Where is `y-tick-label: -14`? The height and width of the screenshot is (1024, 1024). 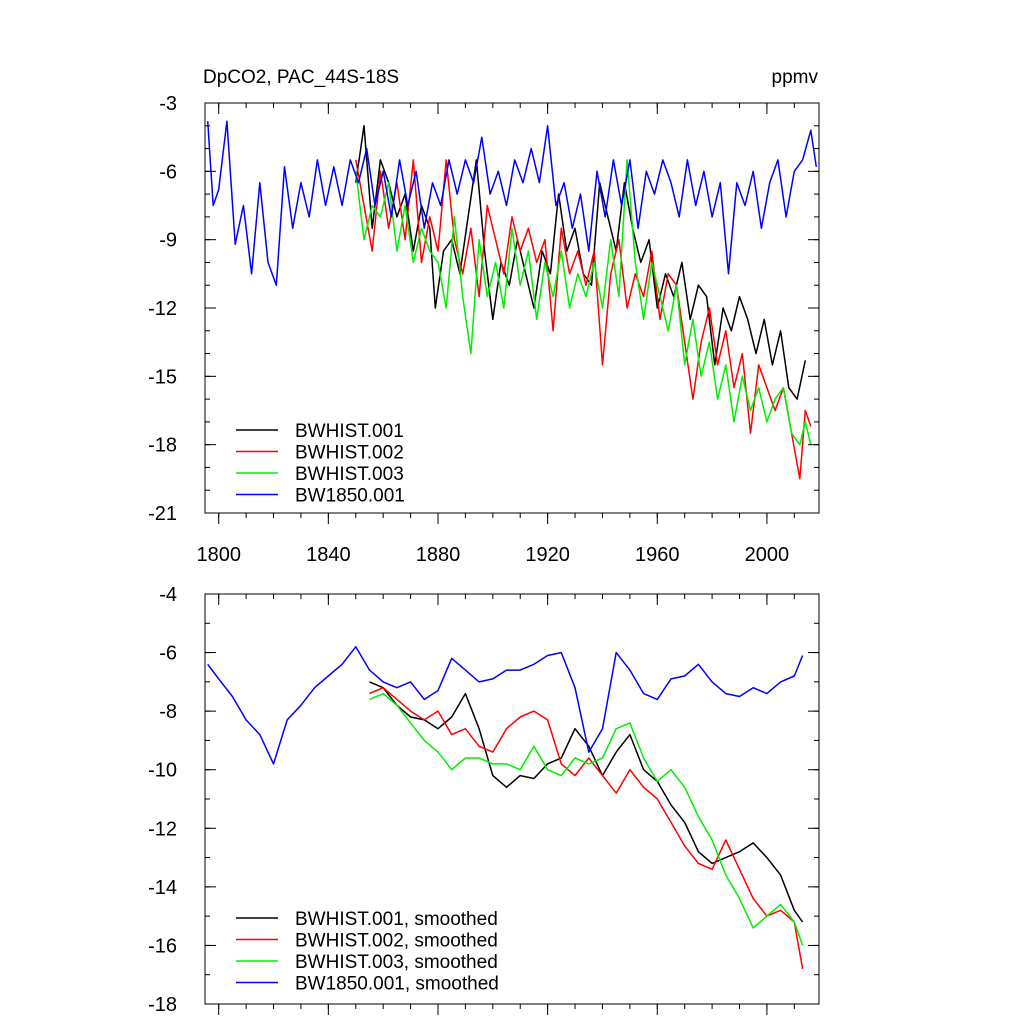 y-tick-label: -14 is located at coordinates (162, 888).